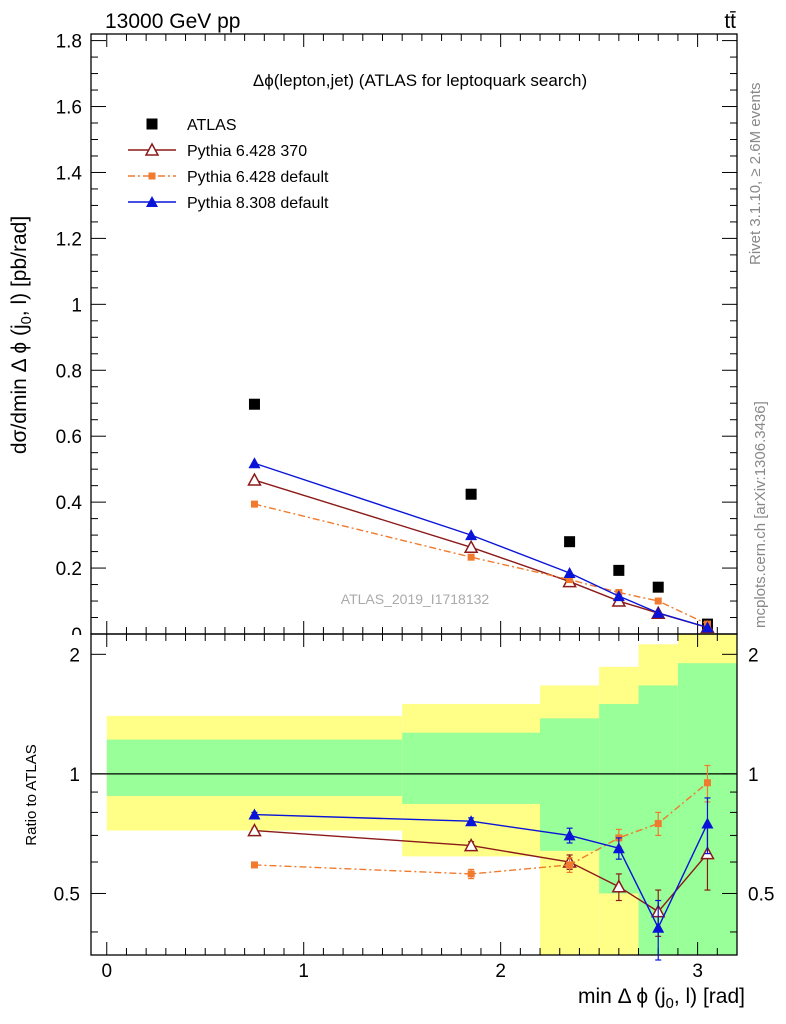 The height and width of the screenshot is (1024, 786). I want to click on axis-label-mask, so click(70, 641).